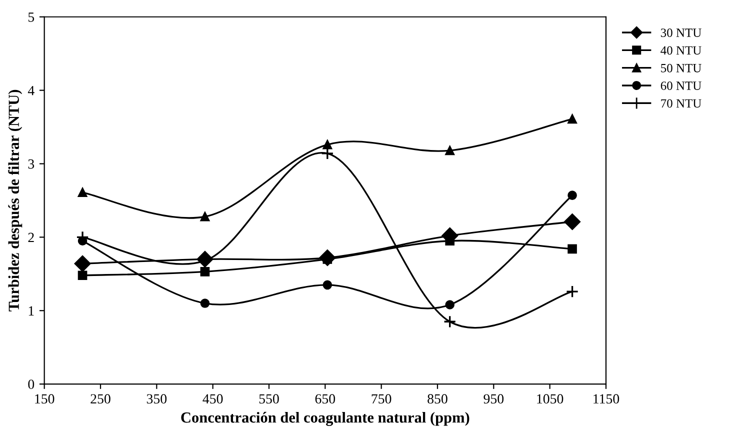 This screenshot has width=739, height=444. What do you see at coordinates (31, 385) in the screenshot?
I see `y-tick-label: 0` at bounding box center [31, 385].